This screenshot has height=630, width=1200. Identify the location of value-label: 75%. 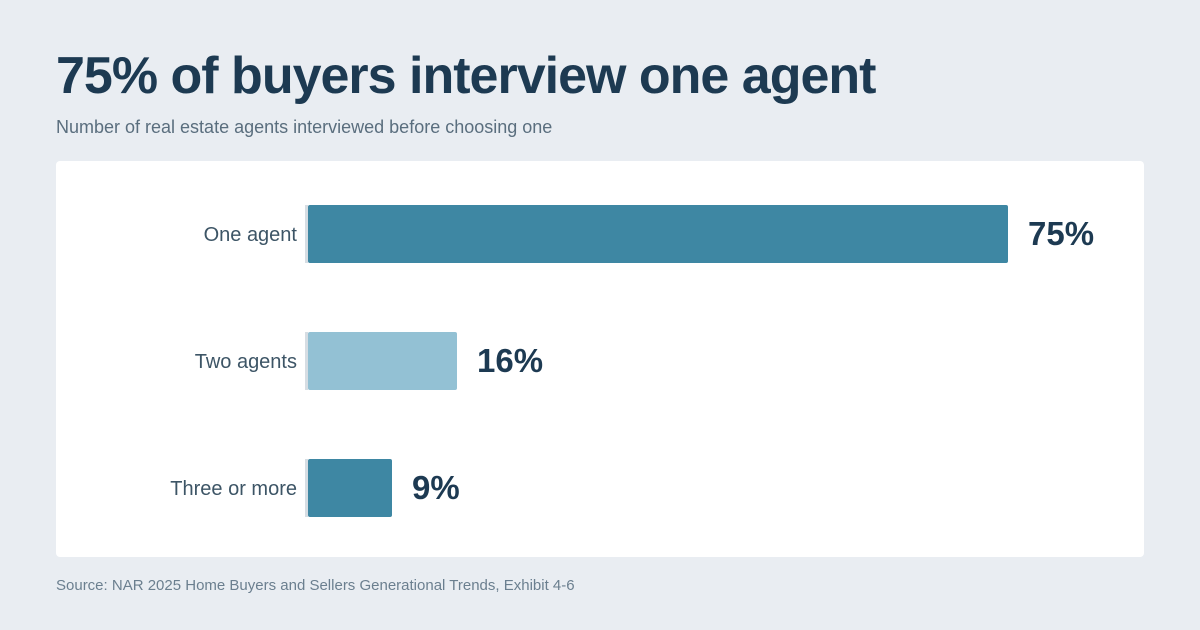
(1061, 233).